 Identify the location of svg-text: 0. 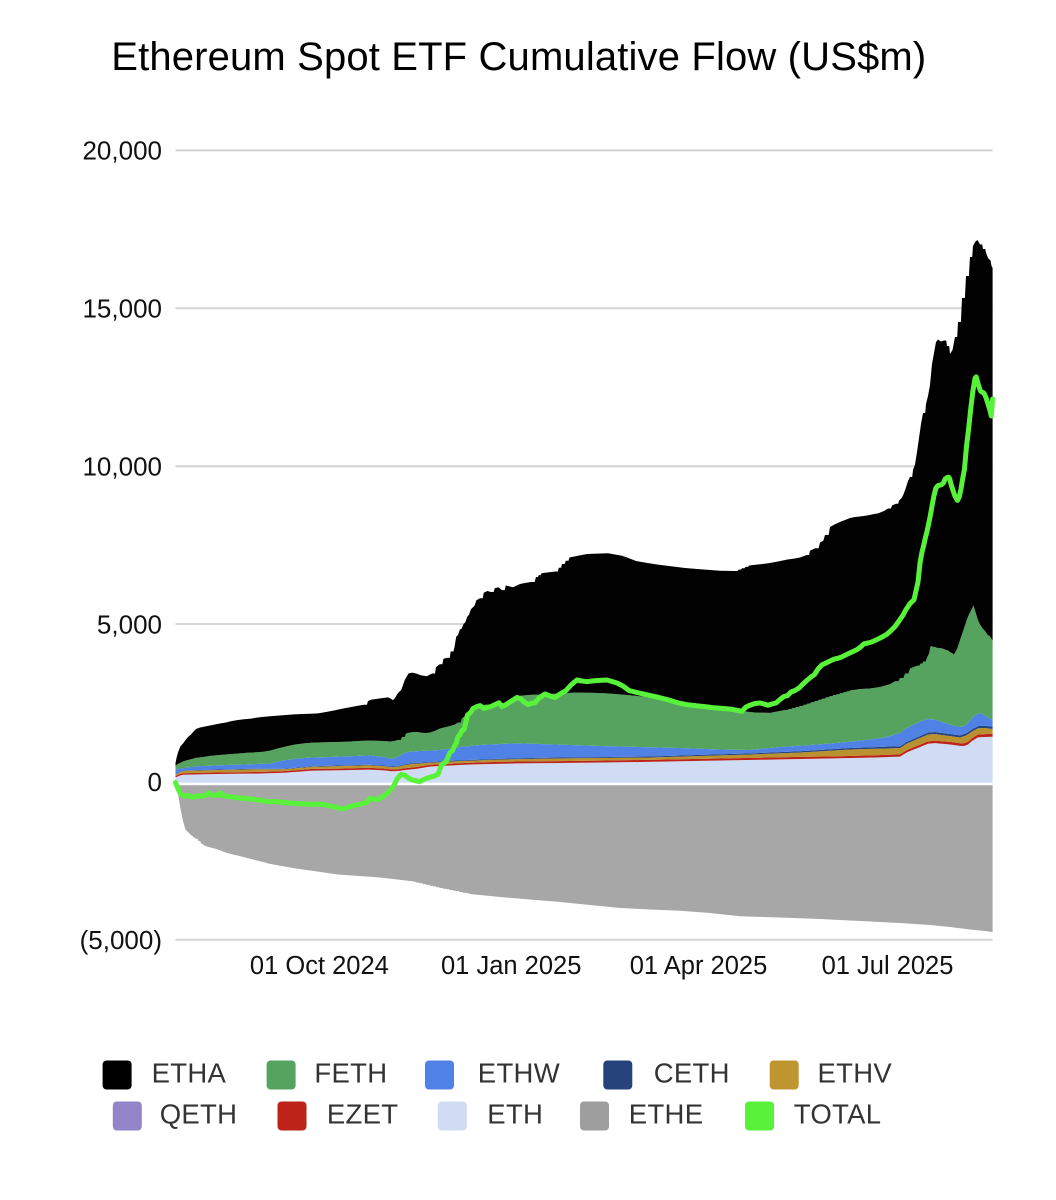
(155, 782).